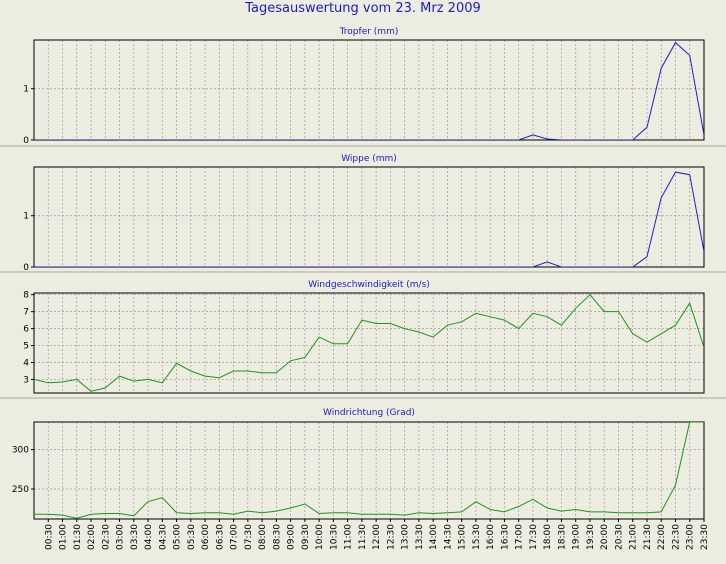 The height and width of the screenshot is (564, 726). What do you see at coordinates (26, 296) in the screenshot?
I see `y-tick-label: 8` at bounding box center [26, 296].